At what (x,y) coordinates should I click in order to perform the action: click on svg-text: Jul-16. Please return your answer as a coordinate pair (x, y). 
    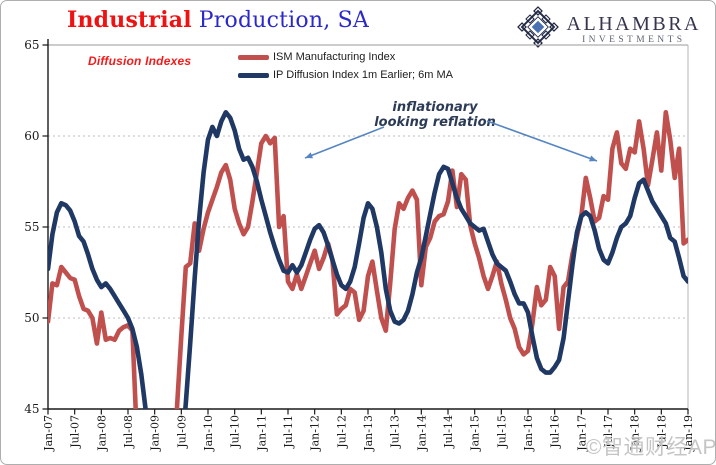
    Looking at the image, I should click on (555, 432).